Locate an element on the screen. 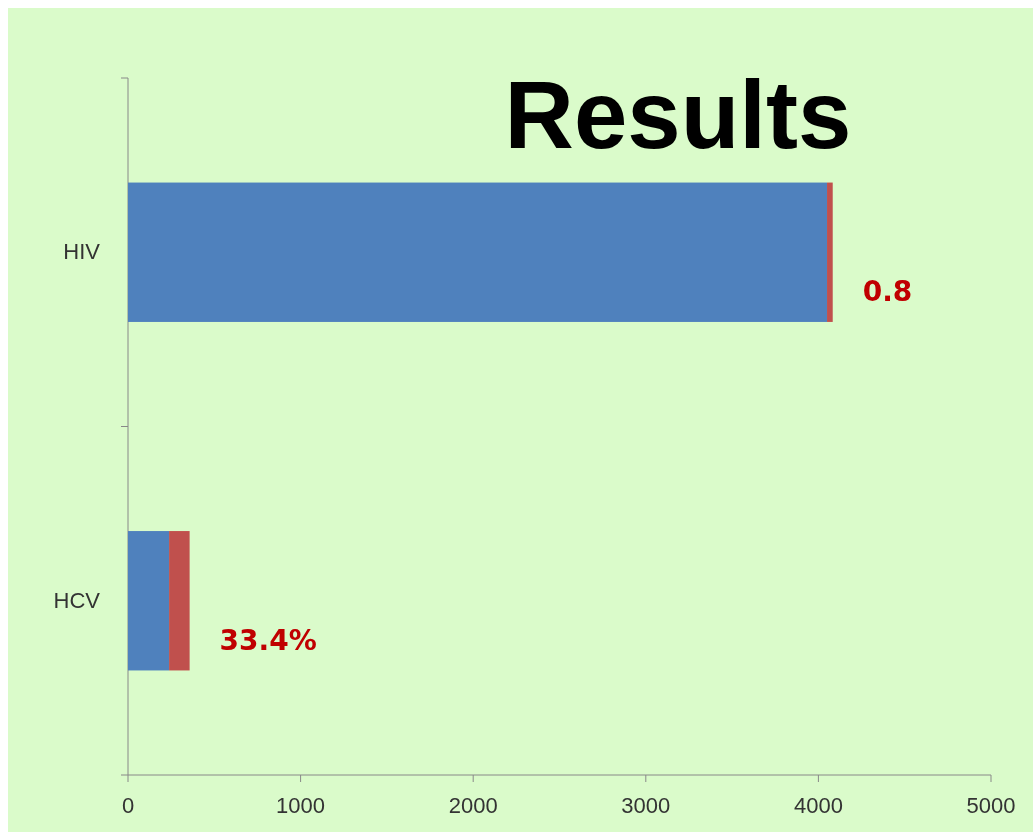 The image size is (1033, 832). x-tick-label: 3000 is located at coordinates (646, 805).